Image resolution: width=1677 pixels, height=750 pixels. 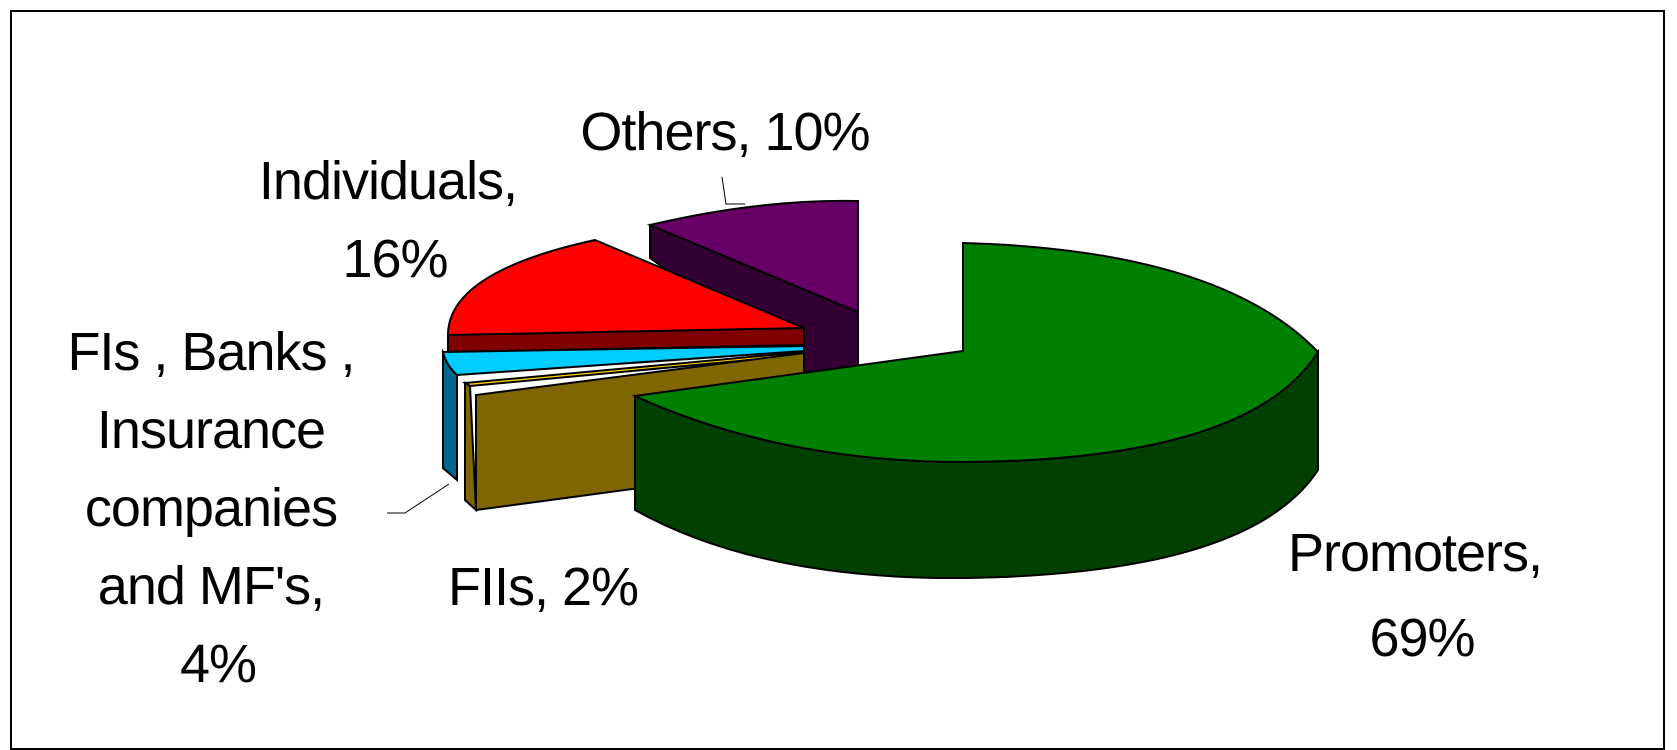 I want to click on label-fiis-line: FIIs, 2%, so click(x=543, y=587).